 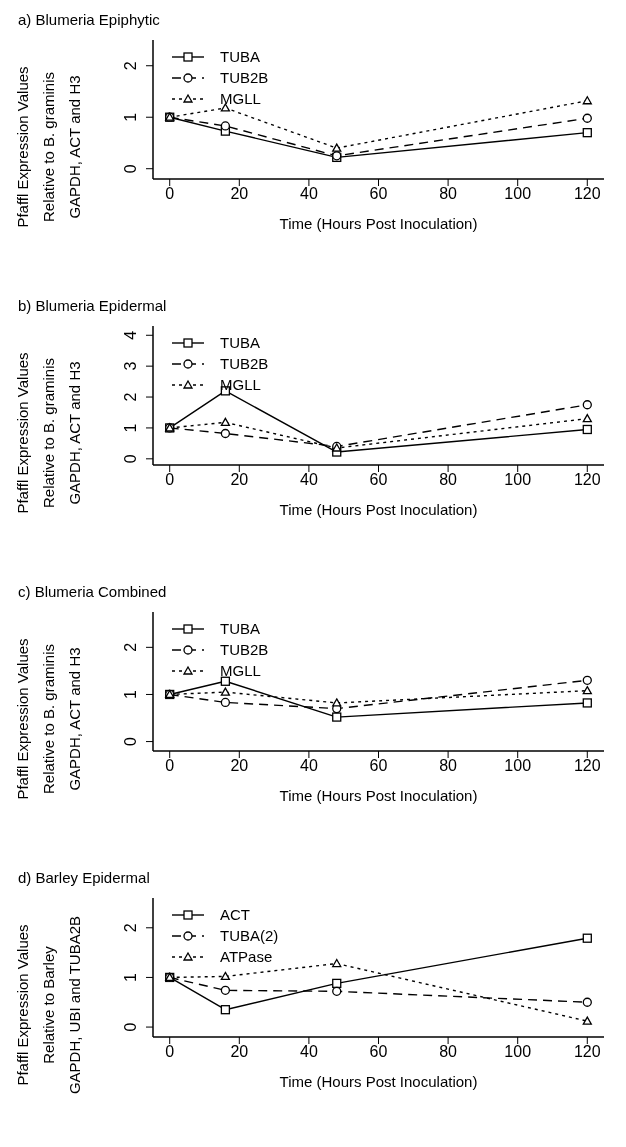 I want to click on y-tick-label: 4, so click(x=130, y=335).